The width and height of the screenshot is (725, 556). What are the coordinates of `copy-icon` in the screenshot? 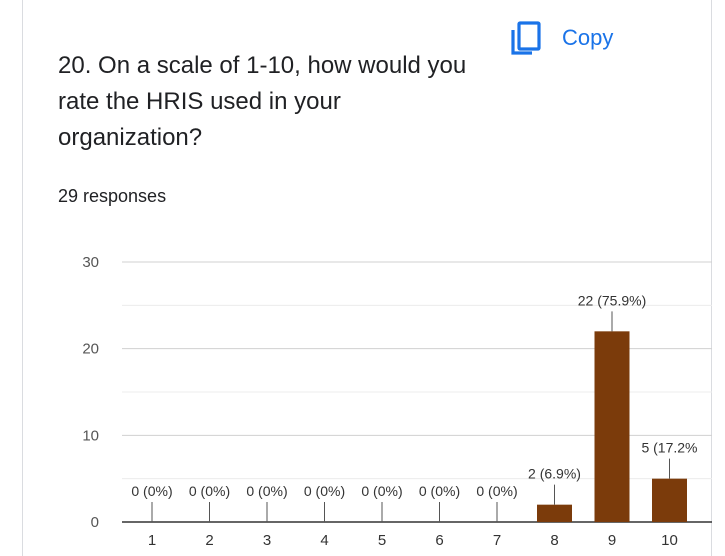 It's located at (526, 38).